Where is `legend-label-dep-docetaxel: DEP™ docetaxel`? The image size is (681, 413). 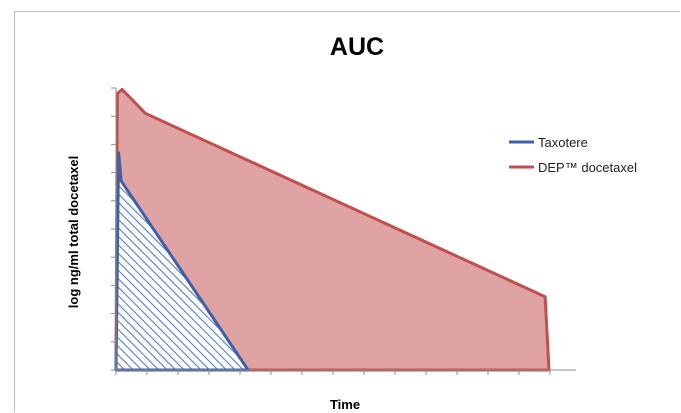 legend-label-dep-docetaxel: DEP™ docetaxel is located at coordinates (587, 167).